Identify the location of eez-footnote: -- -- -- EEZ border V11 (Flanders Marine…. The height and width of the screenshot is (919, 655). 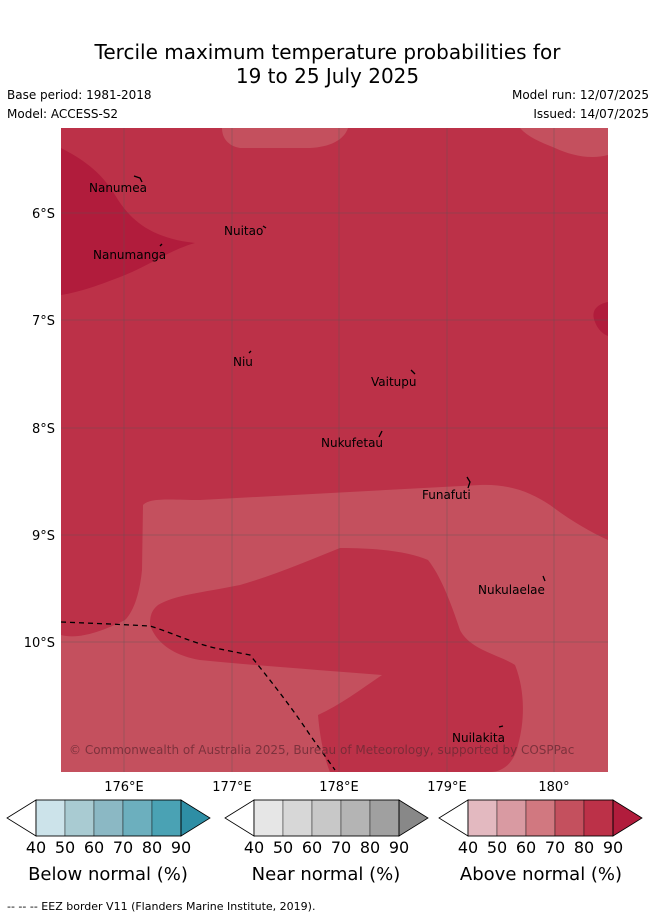
(161, 906).